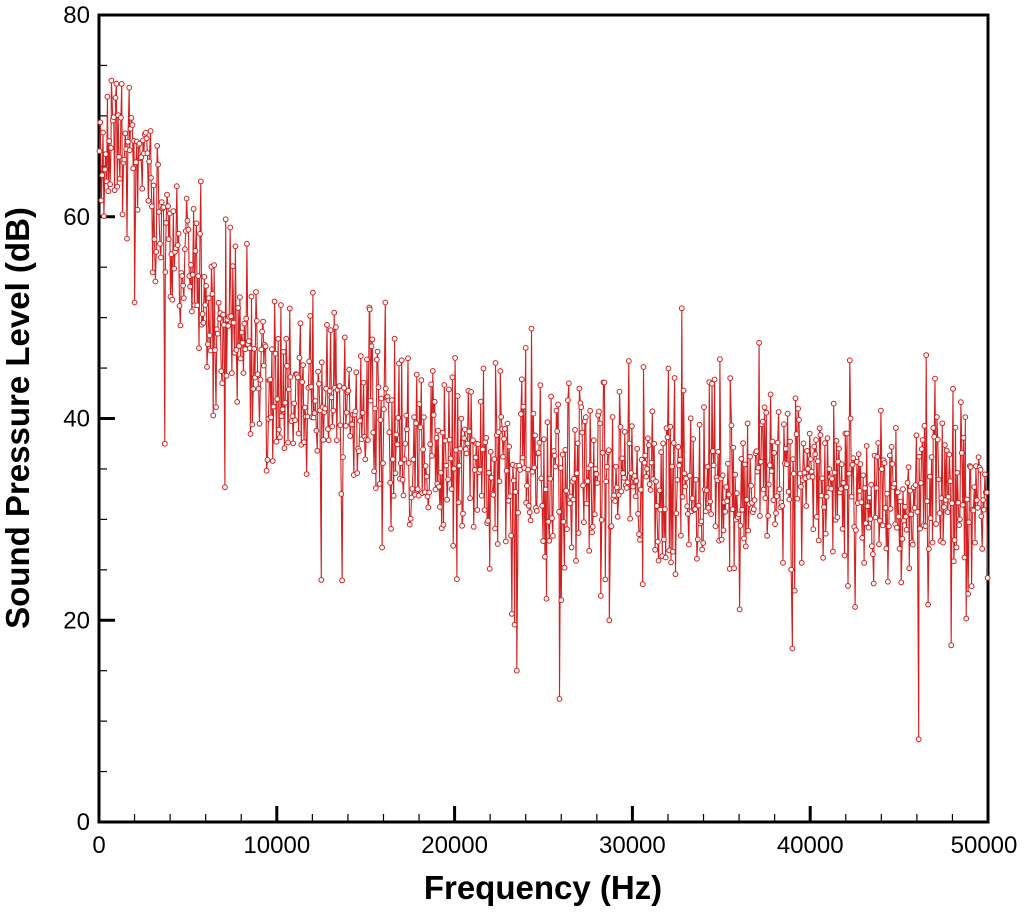 The width and height of the screenshot is (1034, 920). I want to click on x-major-ticks: 0 10000 20000 30000 40000 50000, so click(554, 832).